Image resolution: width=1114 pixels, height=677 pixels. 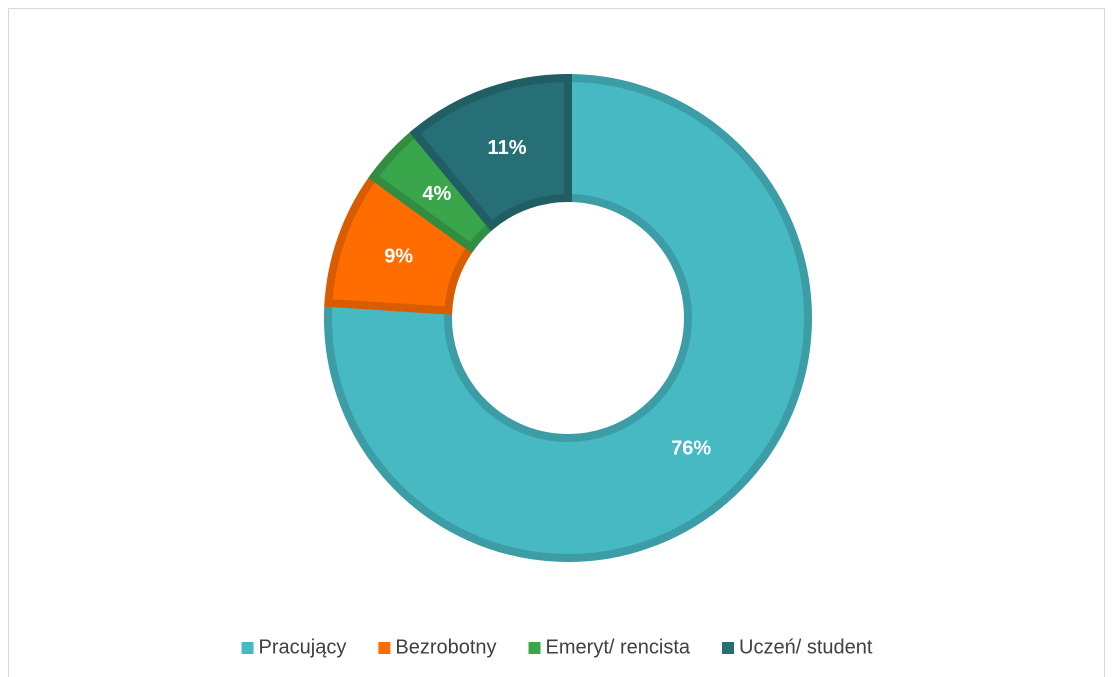 What do you see at coordinates (303, 647) in the screenshot?
I see `legend-label: Pracujący` at bounding box center [303, 647].